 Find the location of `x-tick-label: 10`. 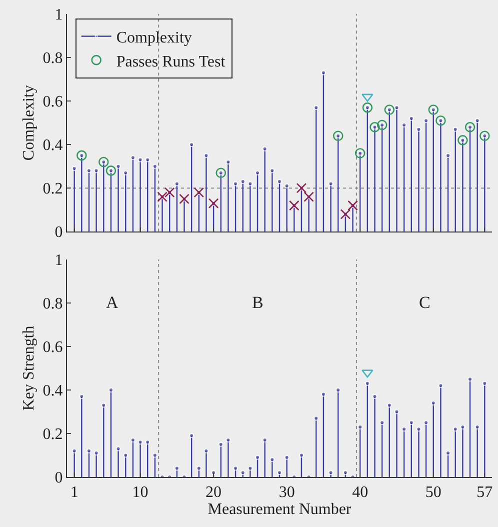

x-tick-label: 10 is located at coordinates (140, 493).